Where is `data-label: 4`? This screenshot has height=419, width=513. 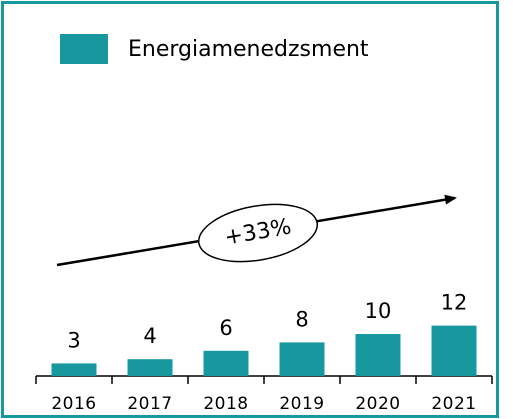
data-label: 4 is located at coordinates (149, 336).